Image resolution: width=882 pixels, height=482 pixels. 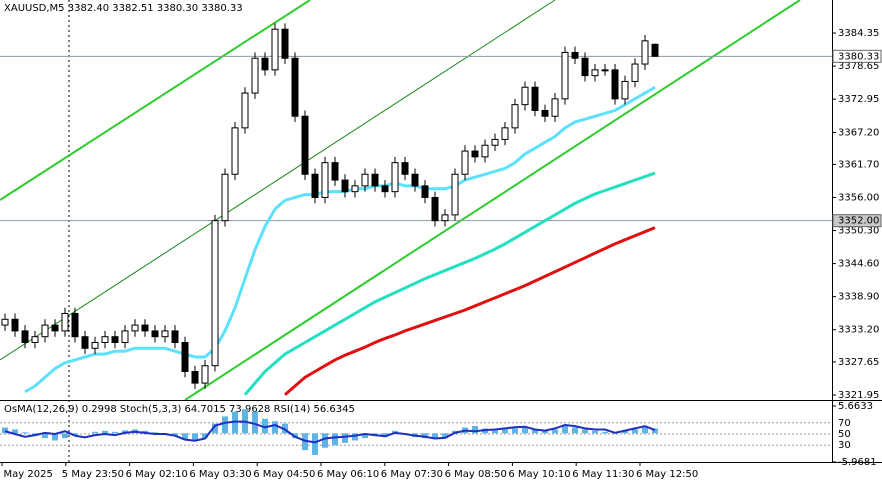 I want to click on y-tick-label: 3361.70, so click(x=858, y=164).